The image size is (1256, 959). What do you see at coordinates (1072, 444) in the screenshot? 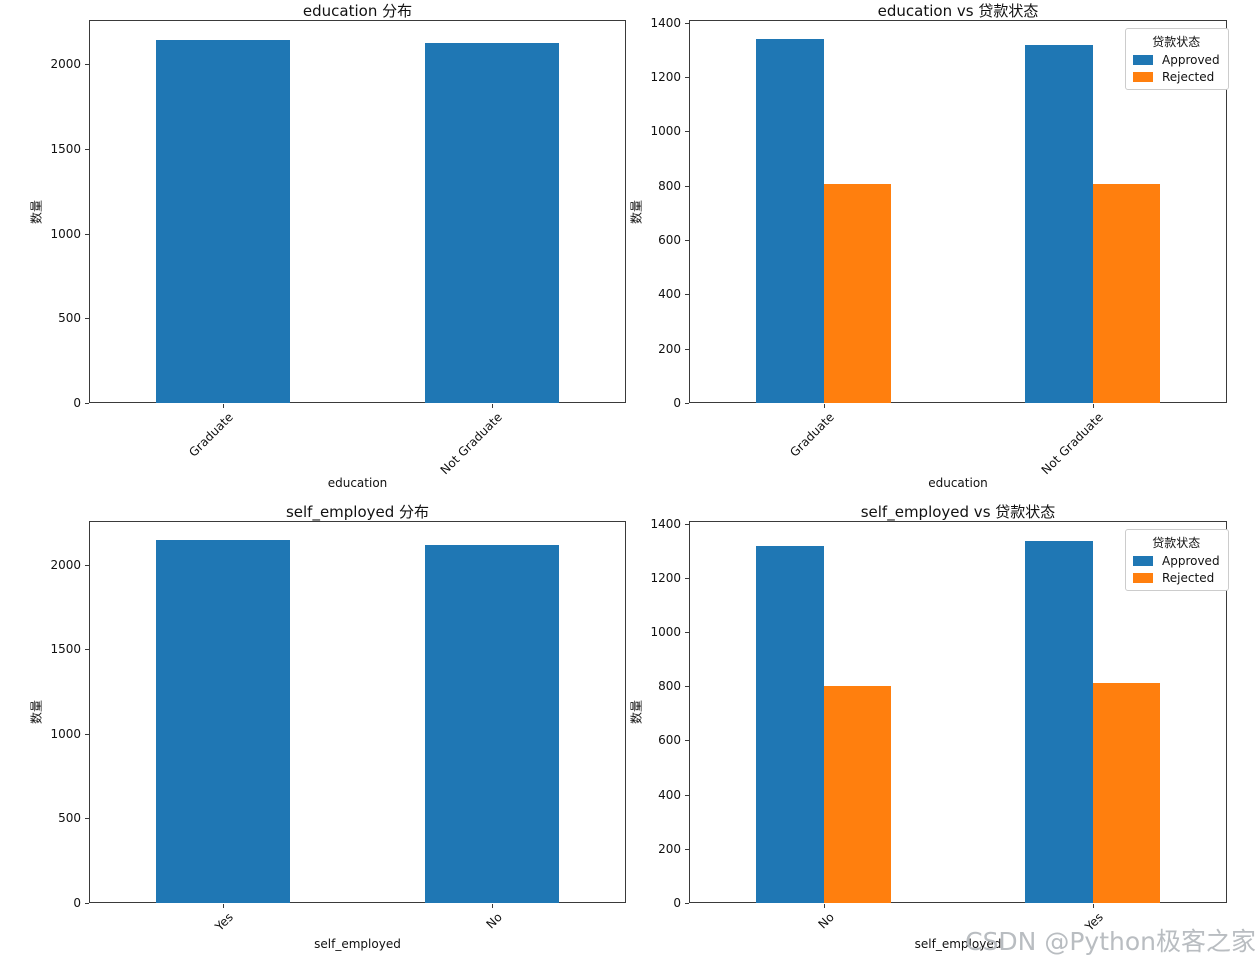
I see `x-tick-label: Not Graduate` at bounding box center [1072, 444].